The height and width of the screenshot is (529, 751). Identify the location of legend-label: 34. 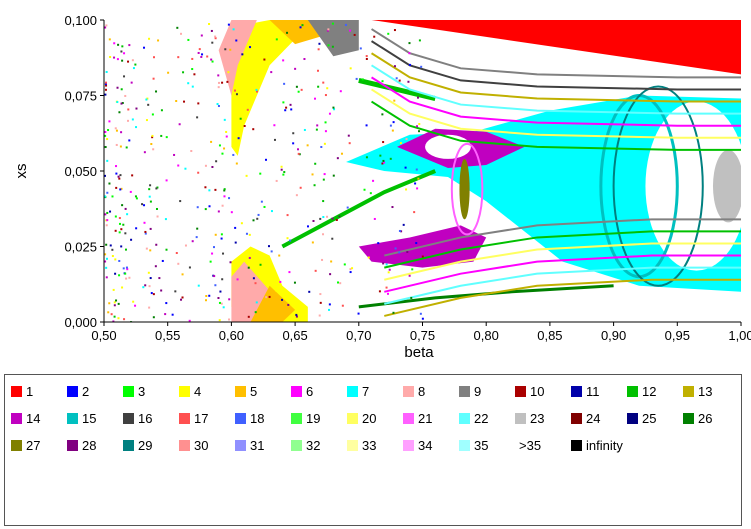
(425, 445).